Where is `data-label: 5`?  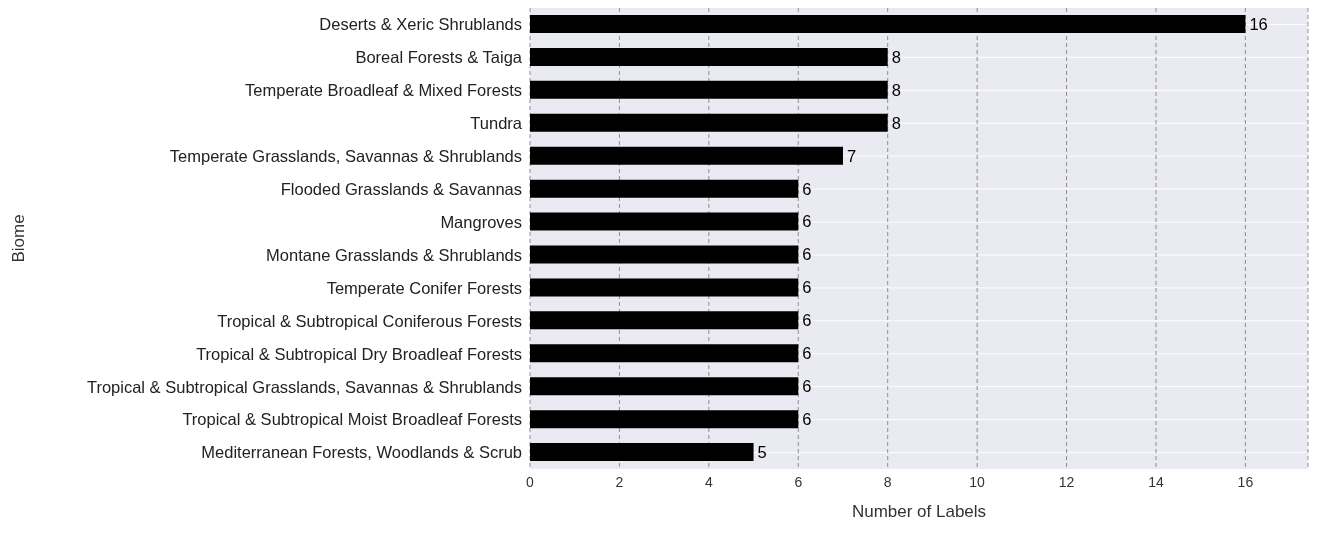 data-label: 5 is located at coordinates (762, 451).